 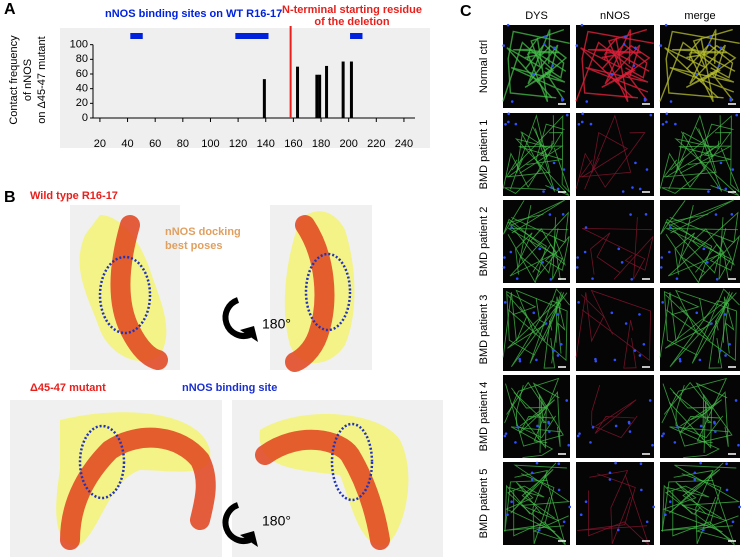 I want to click on site-ellipse, so click(x=125, y=295).